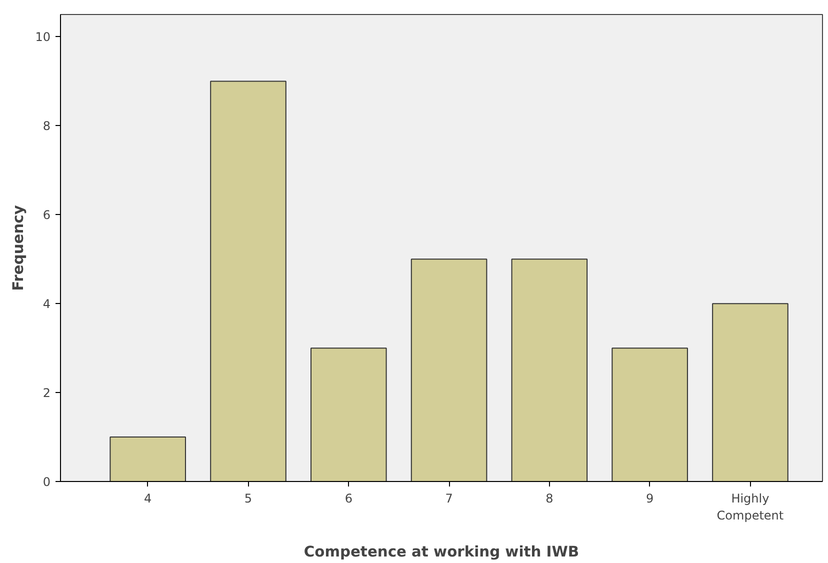 This screenshot has width=828, height=563. Describe the element at coordinates (148, 499) in the screenshot. I see `x-tick-label: 4` at that location.